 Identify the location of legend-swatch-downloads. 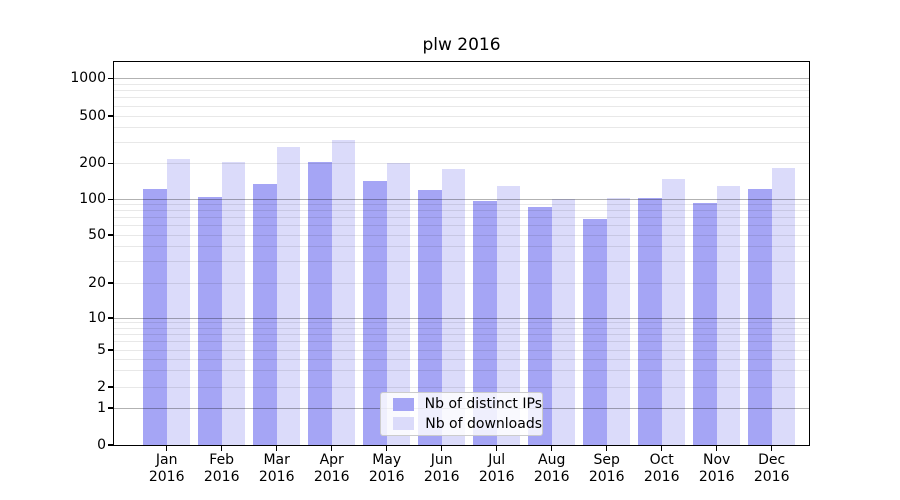
(404, 424).